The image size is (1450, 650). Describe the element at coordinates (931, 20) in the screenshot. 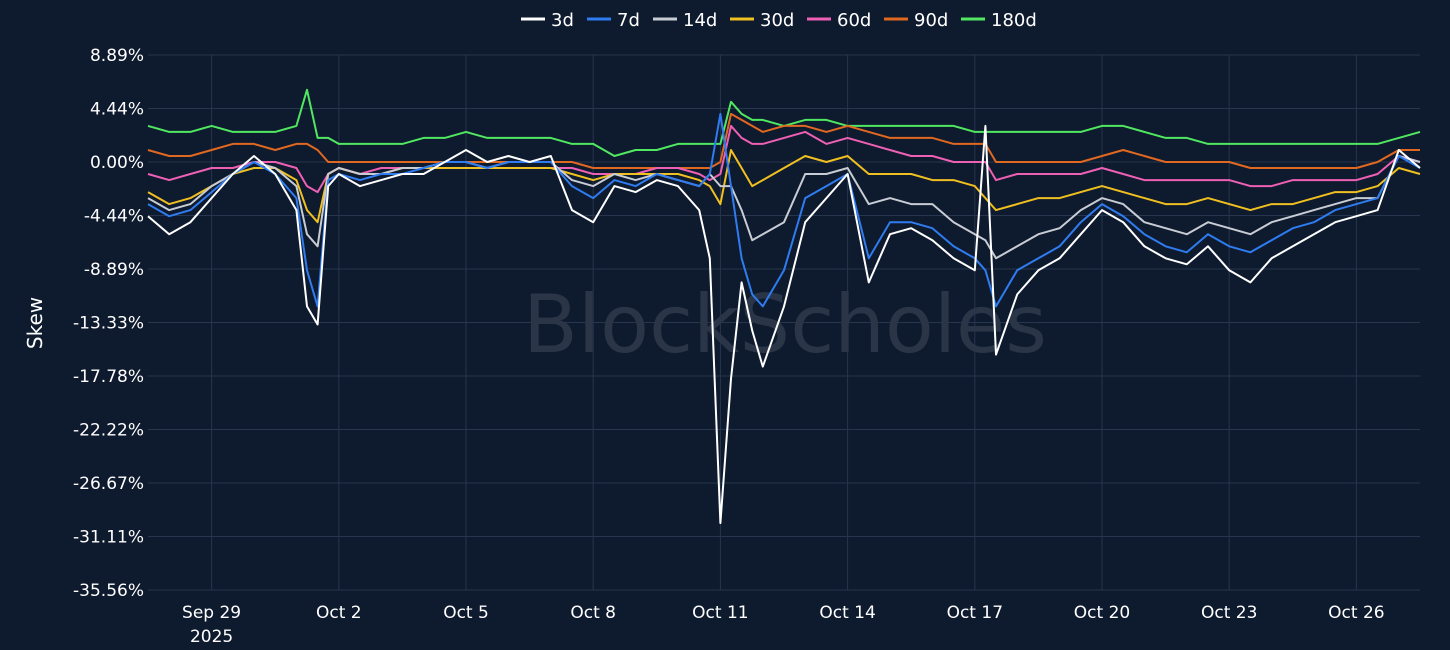

I see `legend-label-90d: 90d` at that location.